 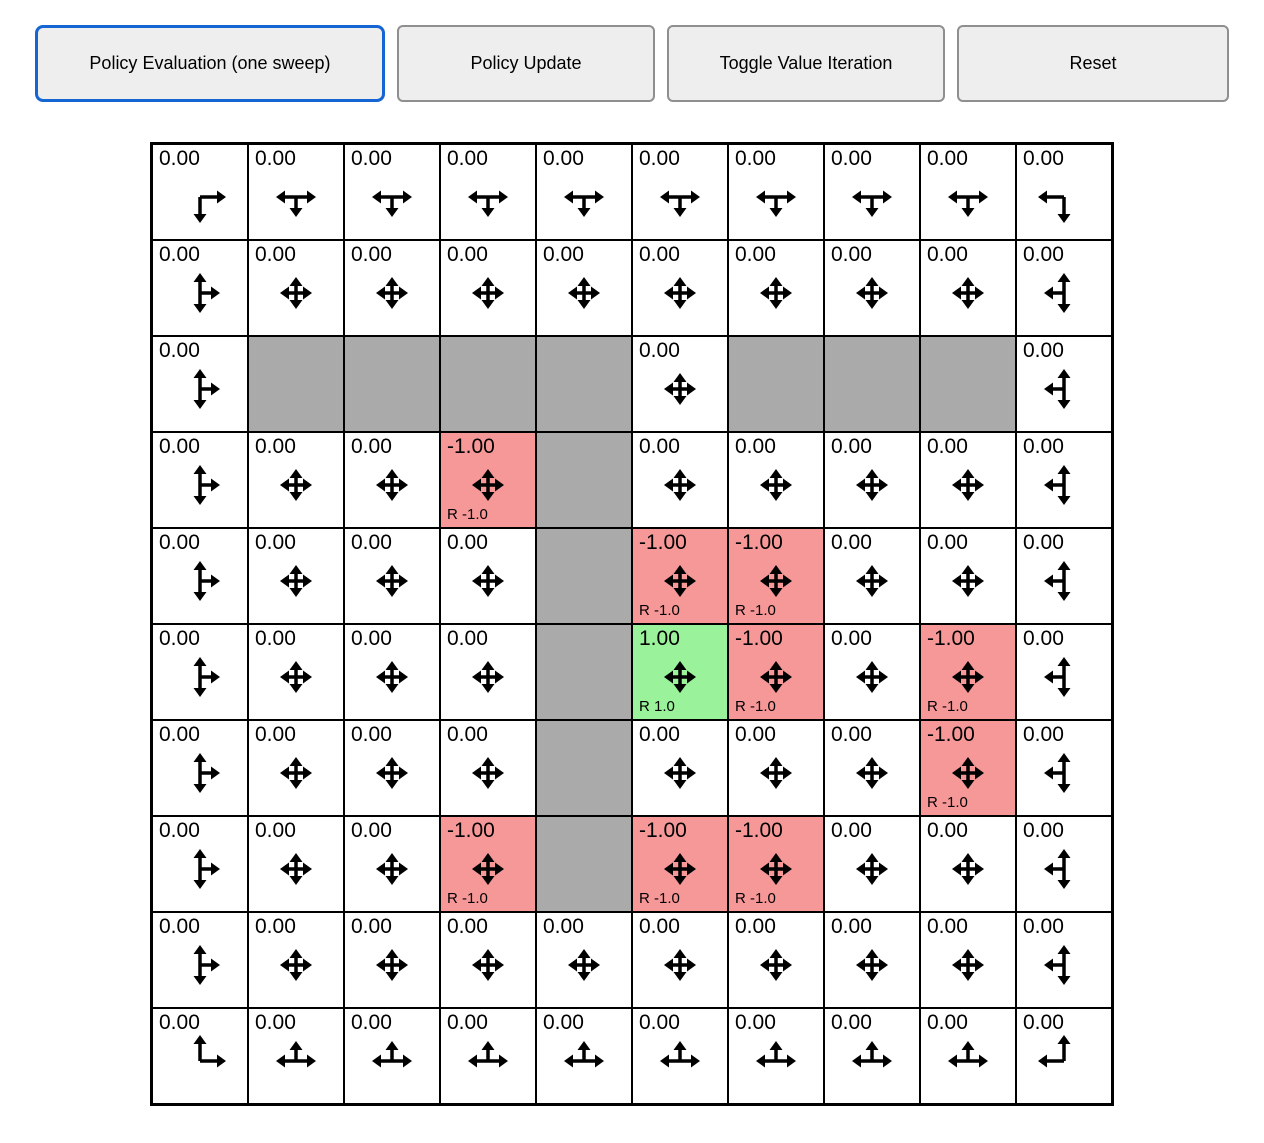 What do you see at coordinates (806, 63) in the screenshot?
I see `toggle-value-iteration-button: Toggle Value Iteration` at bounding box center [806, 63].